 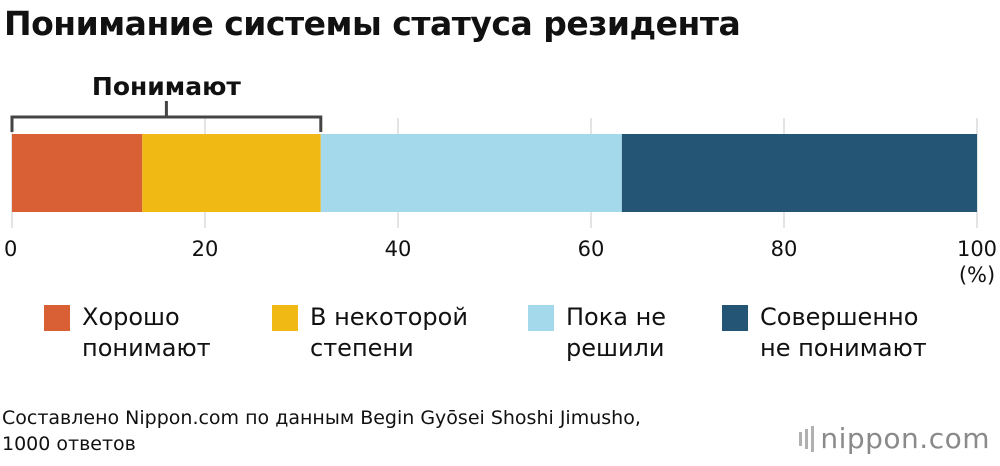 I want to click on nippon-logo: nippon .com, so click(x=894, y=438).